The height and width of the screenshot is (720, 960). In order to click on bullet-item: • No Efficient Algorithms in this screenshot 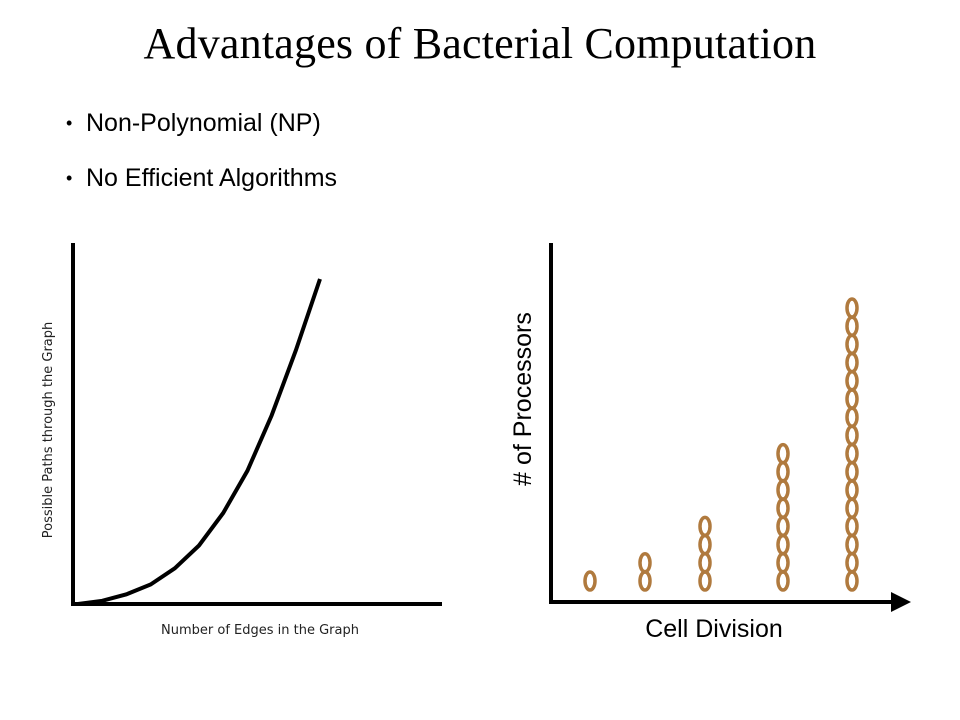, I will do `click(201, 188)`.